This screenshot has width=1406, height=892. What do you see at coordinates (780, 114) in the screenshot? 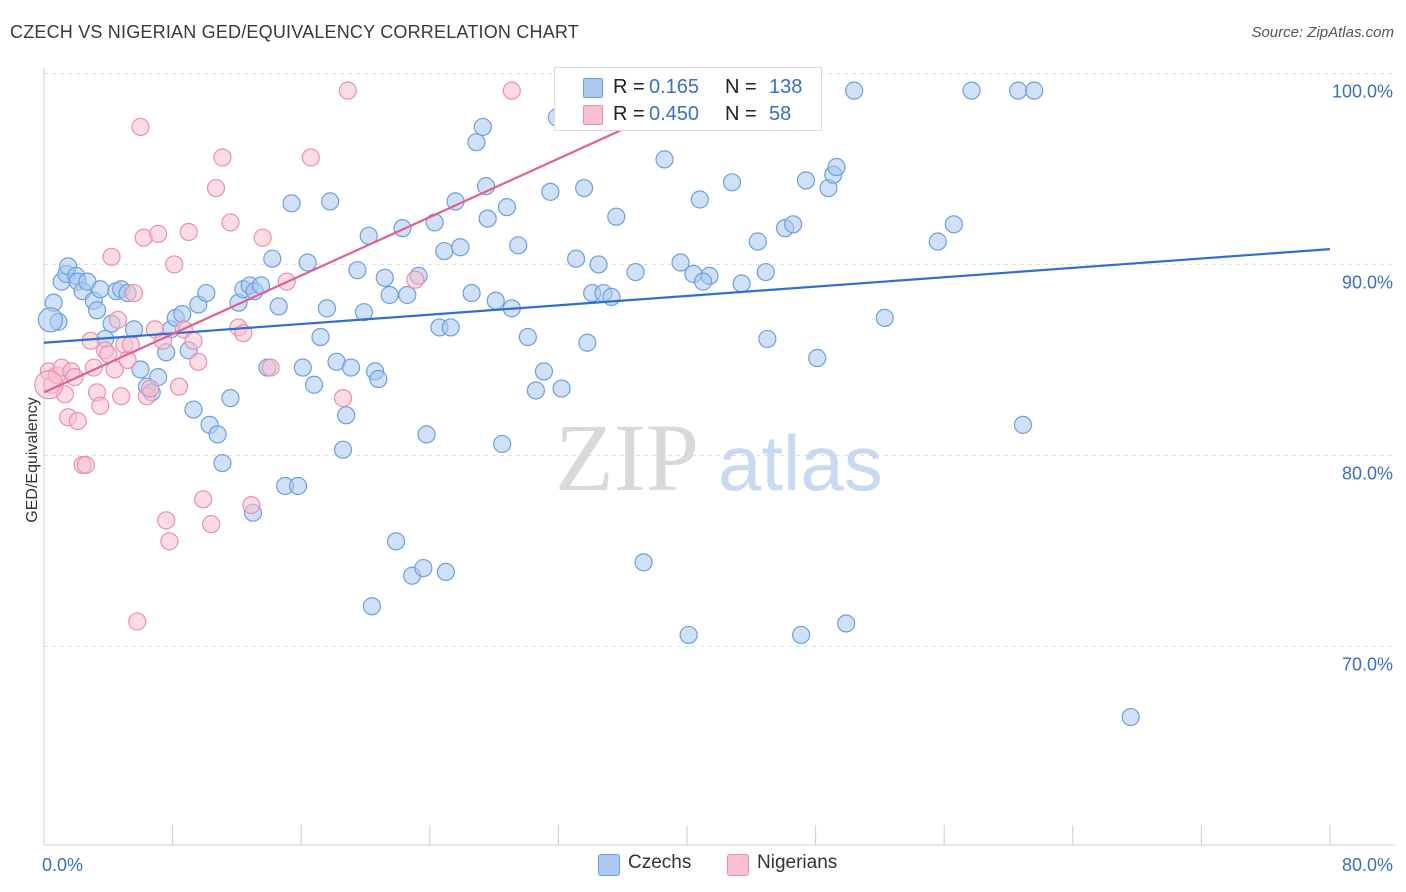
I see `legend-n-value: 58` at bounding box center [780, 114].